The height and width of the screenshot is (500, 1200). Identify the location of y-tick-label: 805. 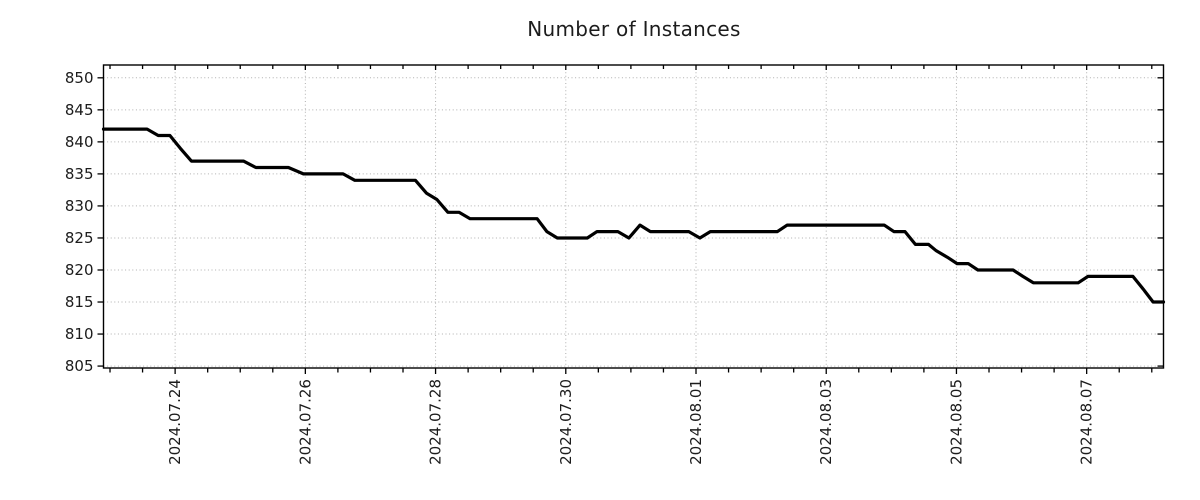
(79, 366).